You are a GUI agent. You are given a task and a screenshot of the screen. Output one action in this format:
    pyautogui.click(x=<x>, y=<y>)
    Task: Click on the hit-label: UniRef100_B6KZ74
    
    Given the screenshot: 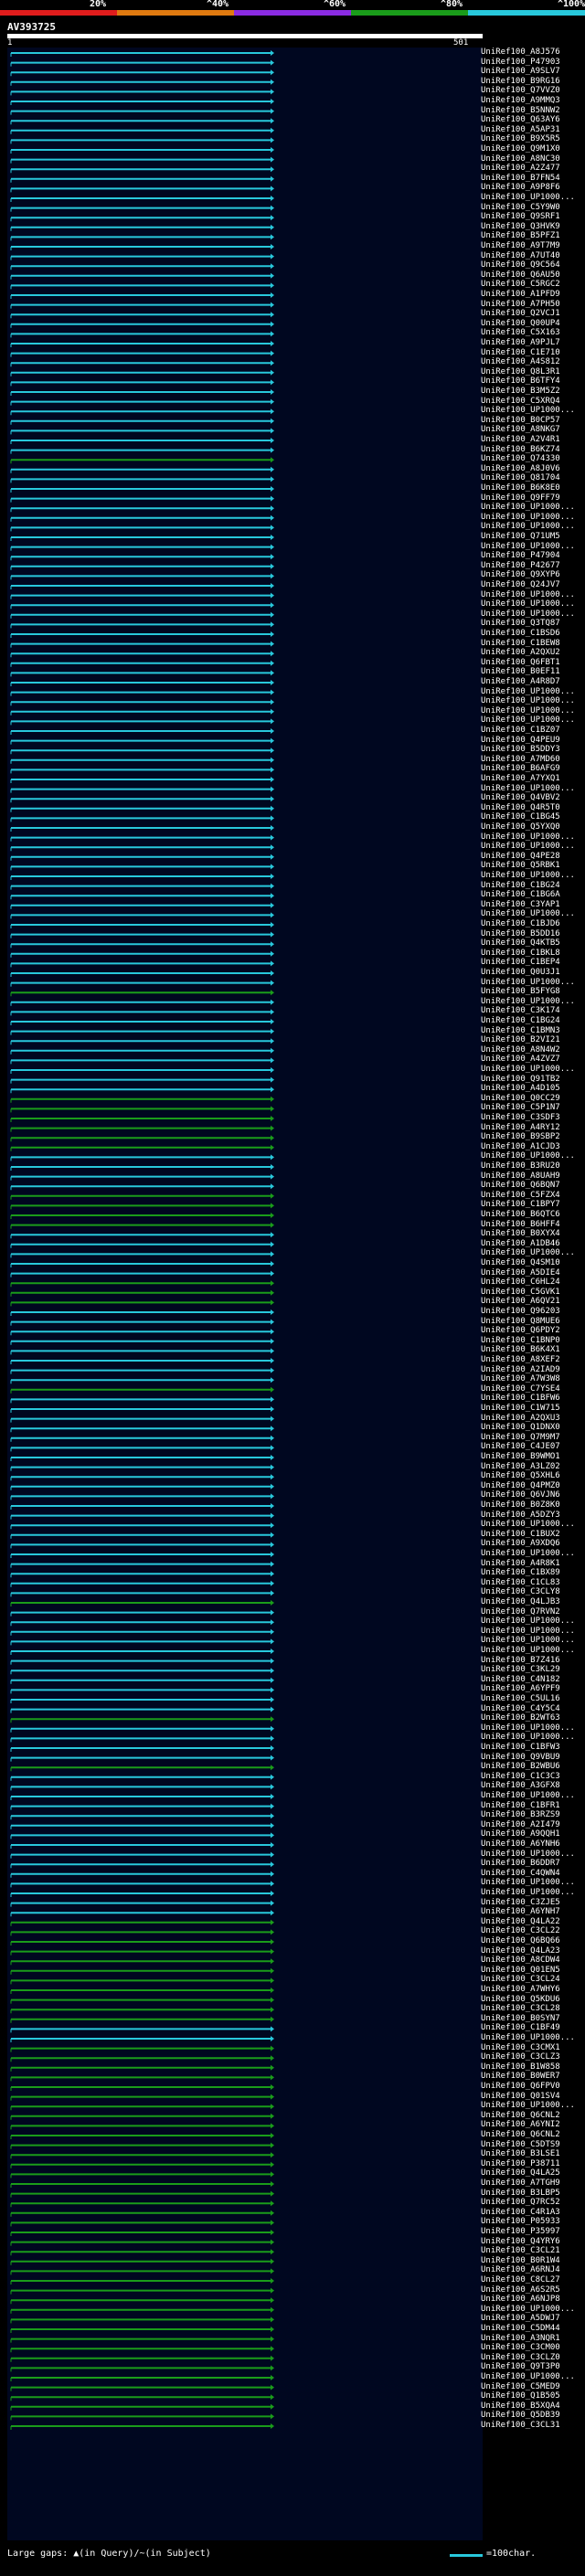 What is the action you would take?
    pyautogui.click(x=520, y=449)
    